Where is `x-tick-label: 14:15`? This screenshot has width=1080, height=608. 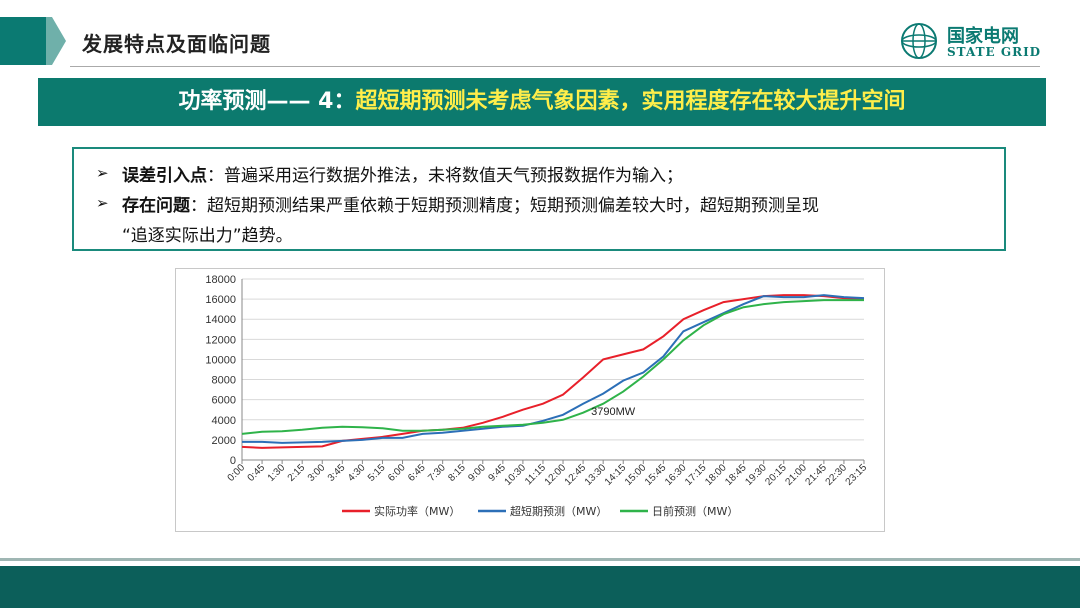 x-tick-label: 14:15 is located at coordinates (616, 475).